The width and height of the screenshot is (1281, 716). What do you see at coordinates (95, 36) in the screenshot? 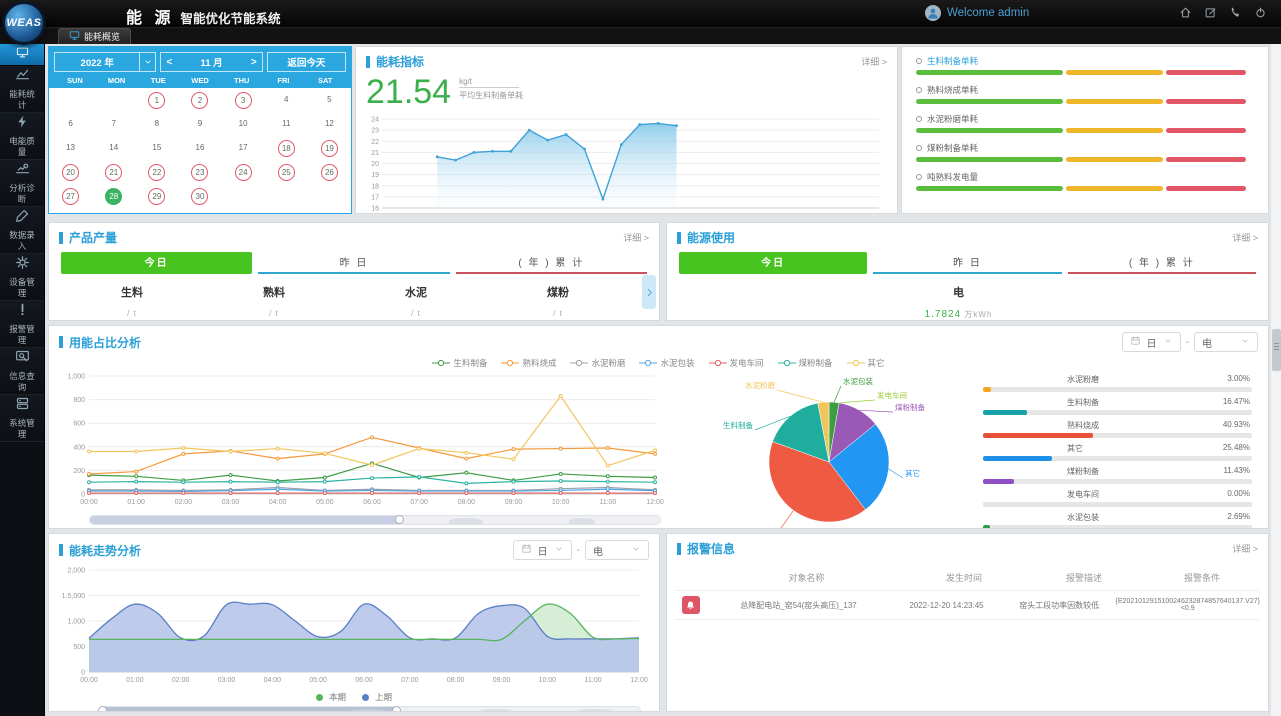
I see `tab-energy-overview: 能耗概览` at bounding box center [95, 36].